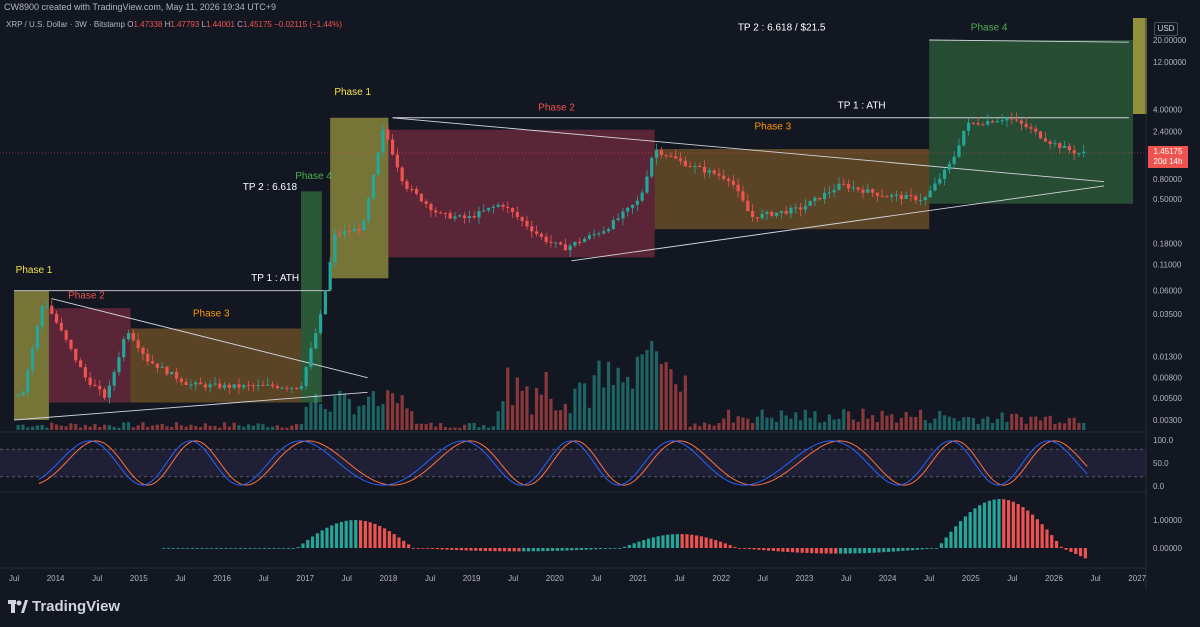 The image size is (1200, 627). What do you see at coordinates (65, 24) in the screenshot?
I see `symbol-title: XRP / U.S. Dollar · 3W · Bitstamp` at bounding box center [65, 24].